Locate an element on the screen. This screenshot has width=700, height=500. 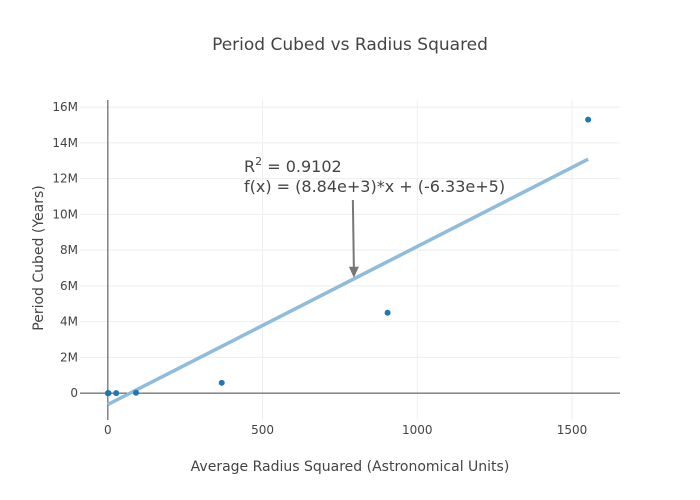
annotation-arrow-shaft is located at coordinates (353, 234).